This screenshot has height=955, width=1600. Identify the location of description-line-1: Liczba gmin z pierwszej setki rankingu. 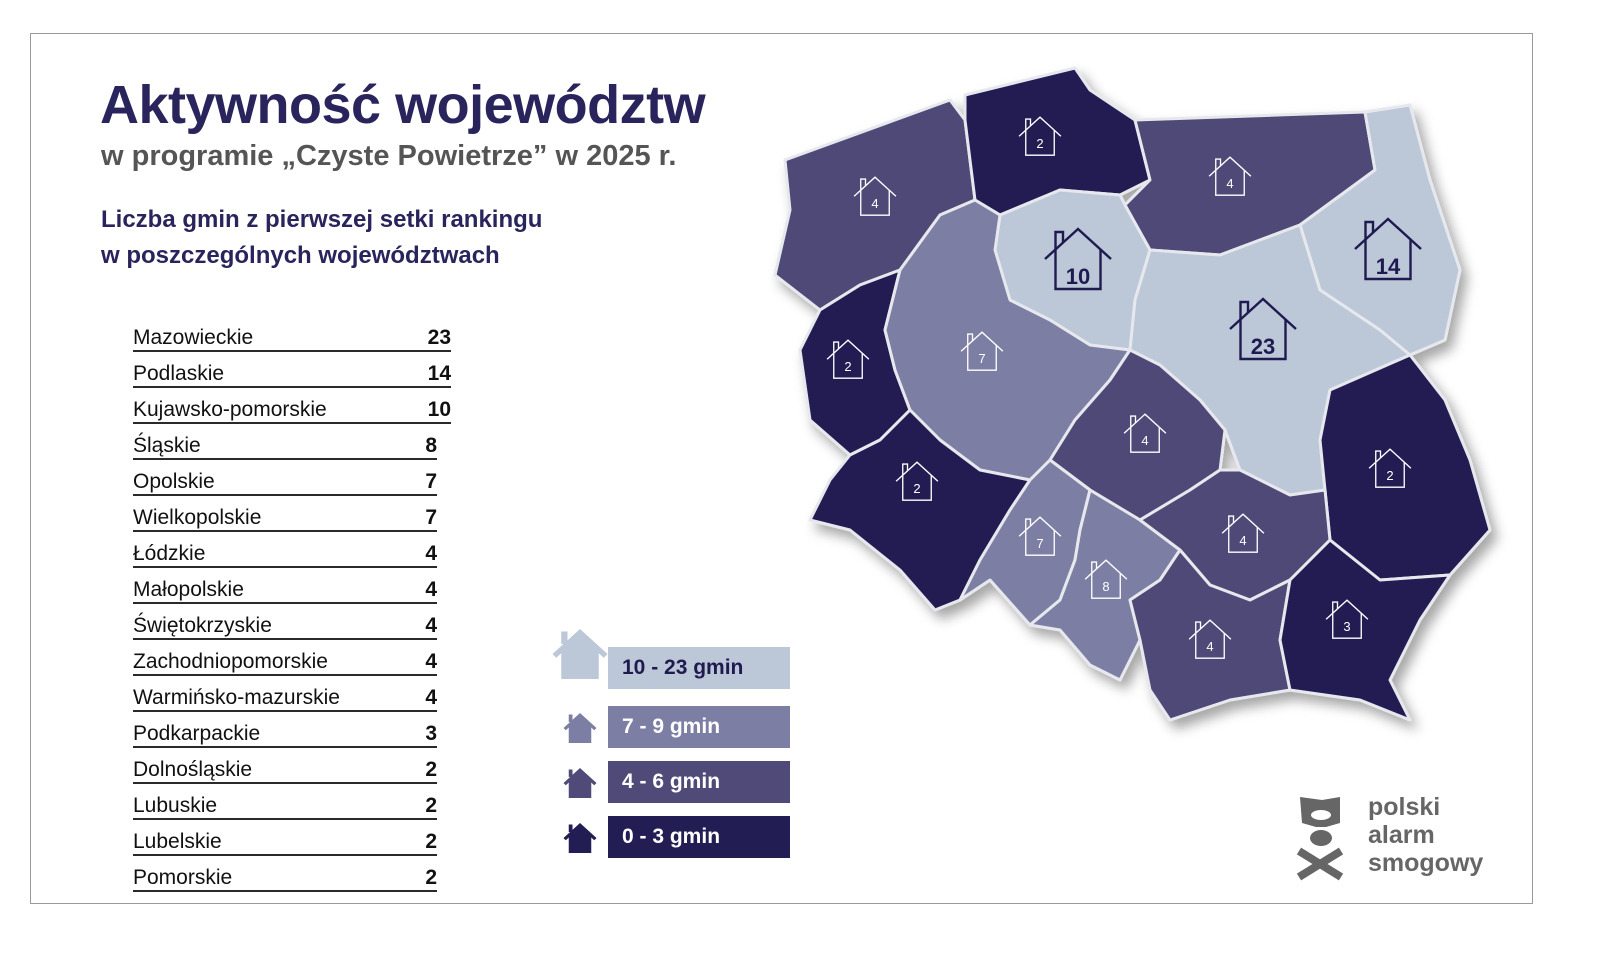
(322, 219).